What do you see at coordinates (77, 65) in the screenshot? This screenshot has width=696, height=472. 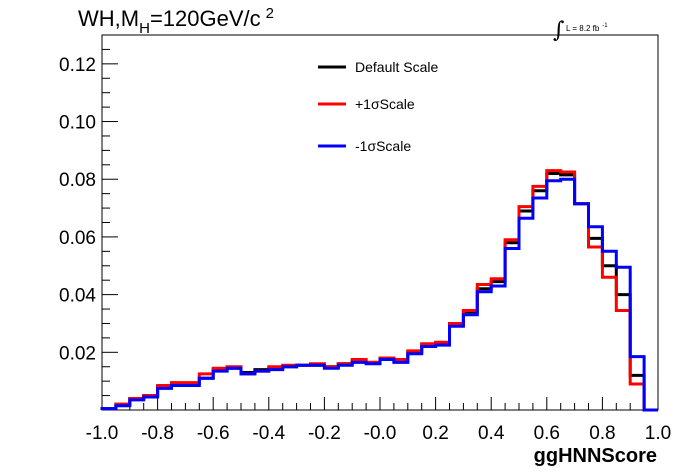 I see `y-tick-label: 0.12` at bounding box center [77, 65].